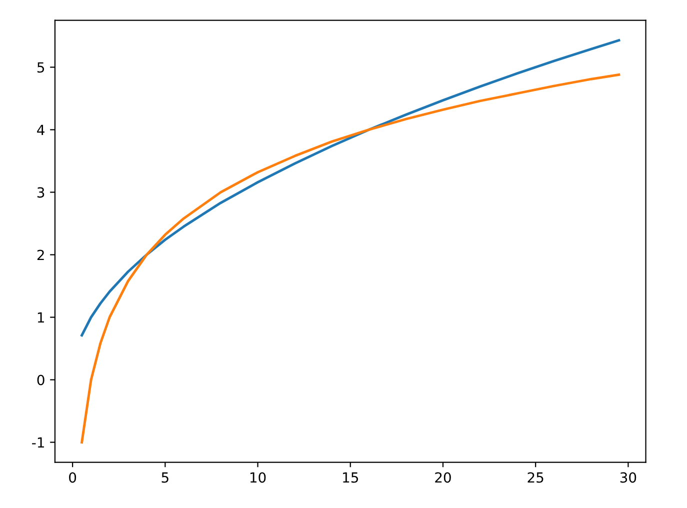  What do you see at coordinates (40, 380) in the screenshot?
I see `y-tick-label: 0` at bounding box center [40, 380].